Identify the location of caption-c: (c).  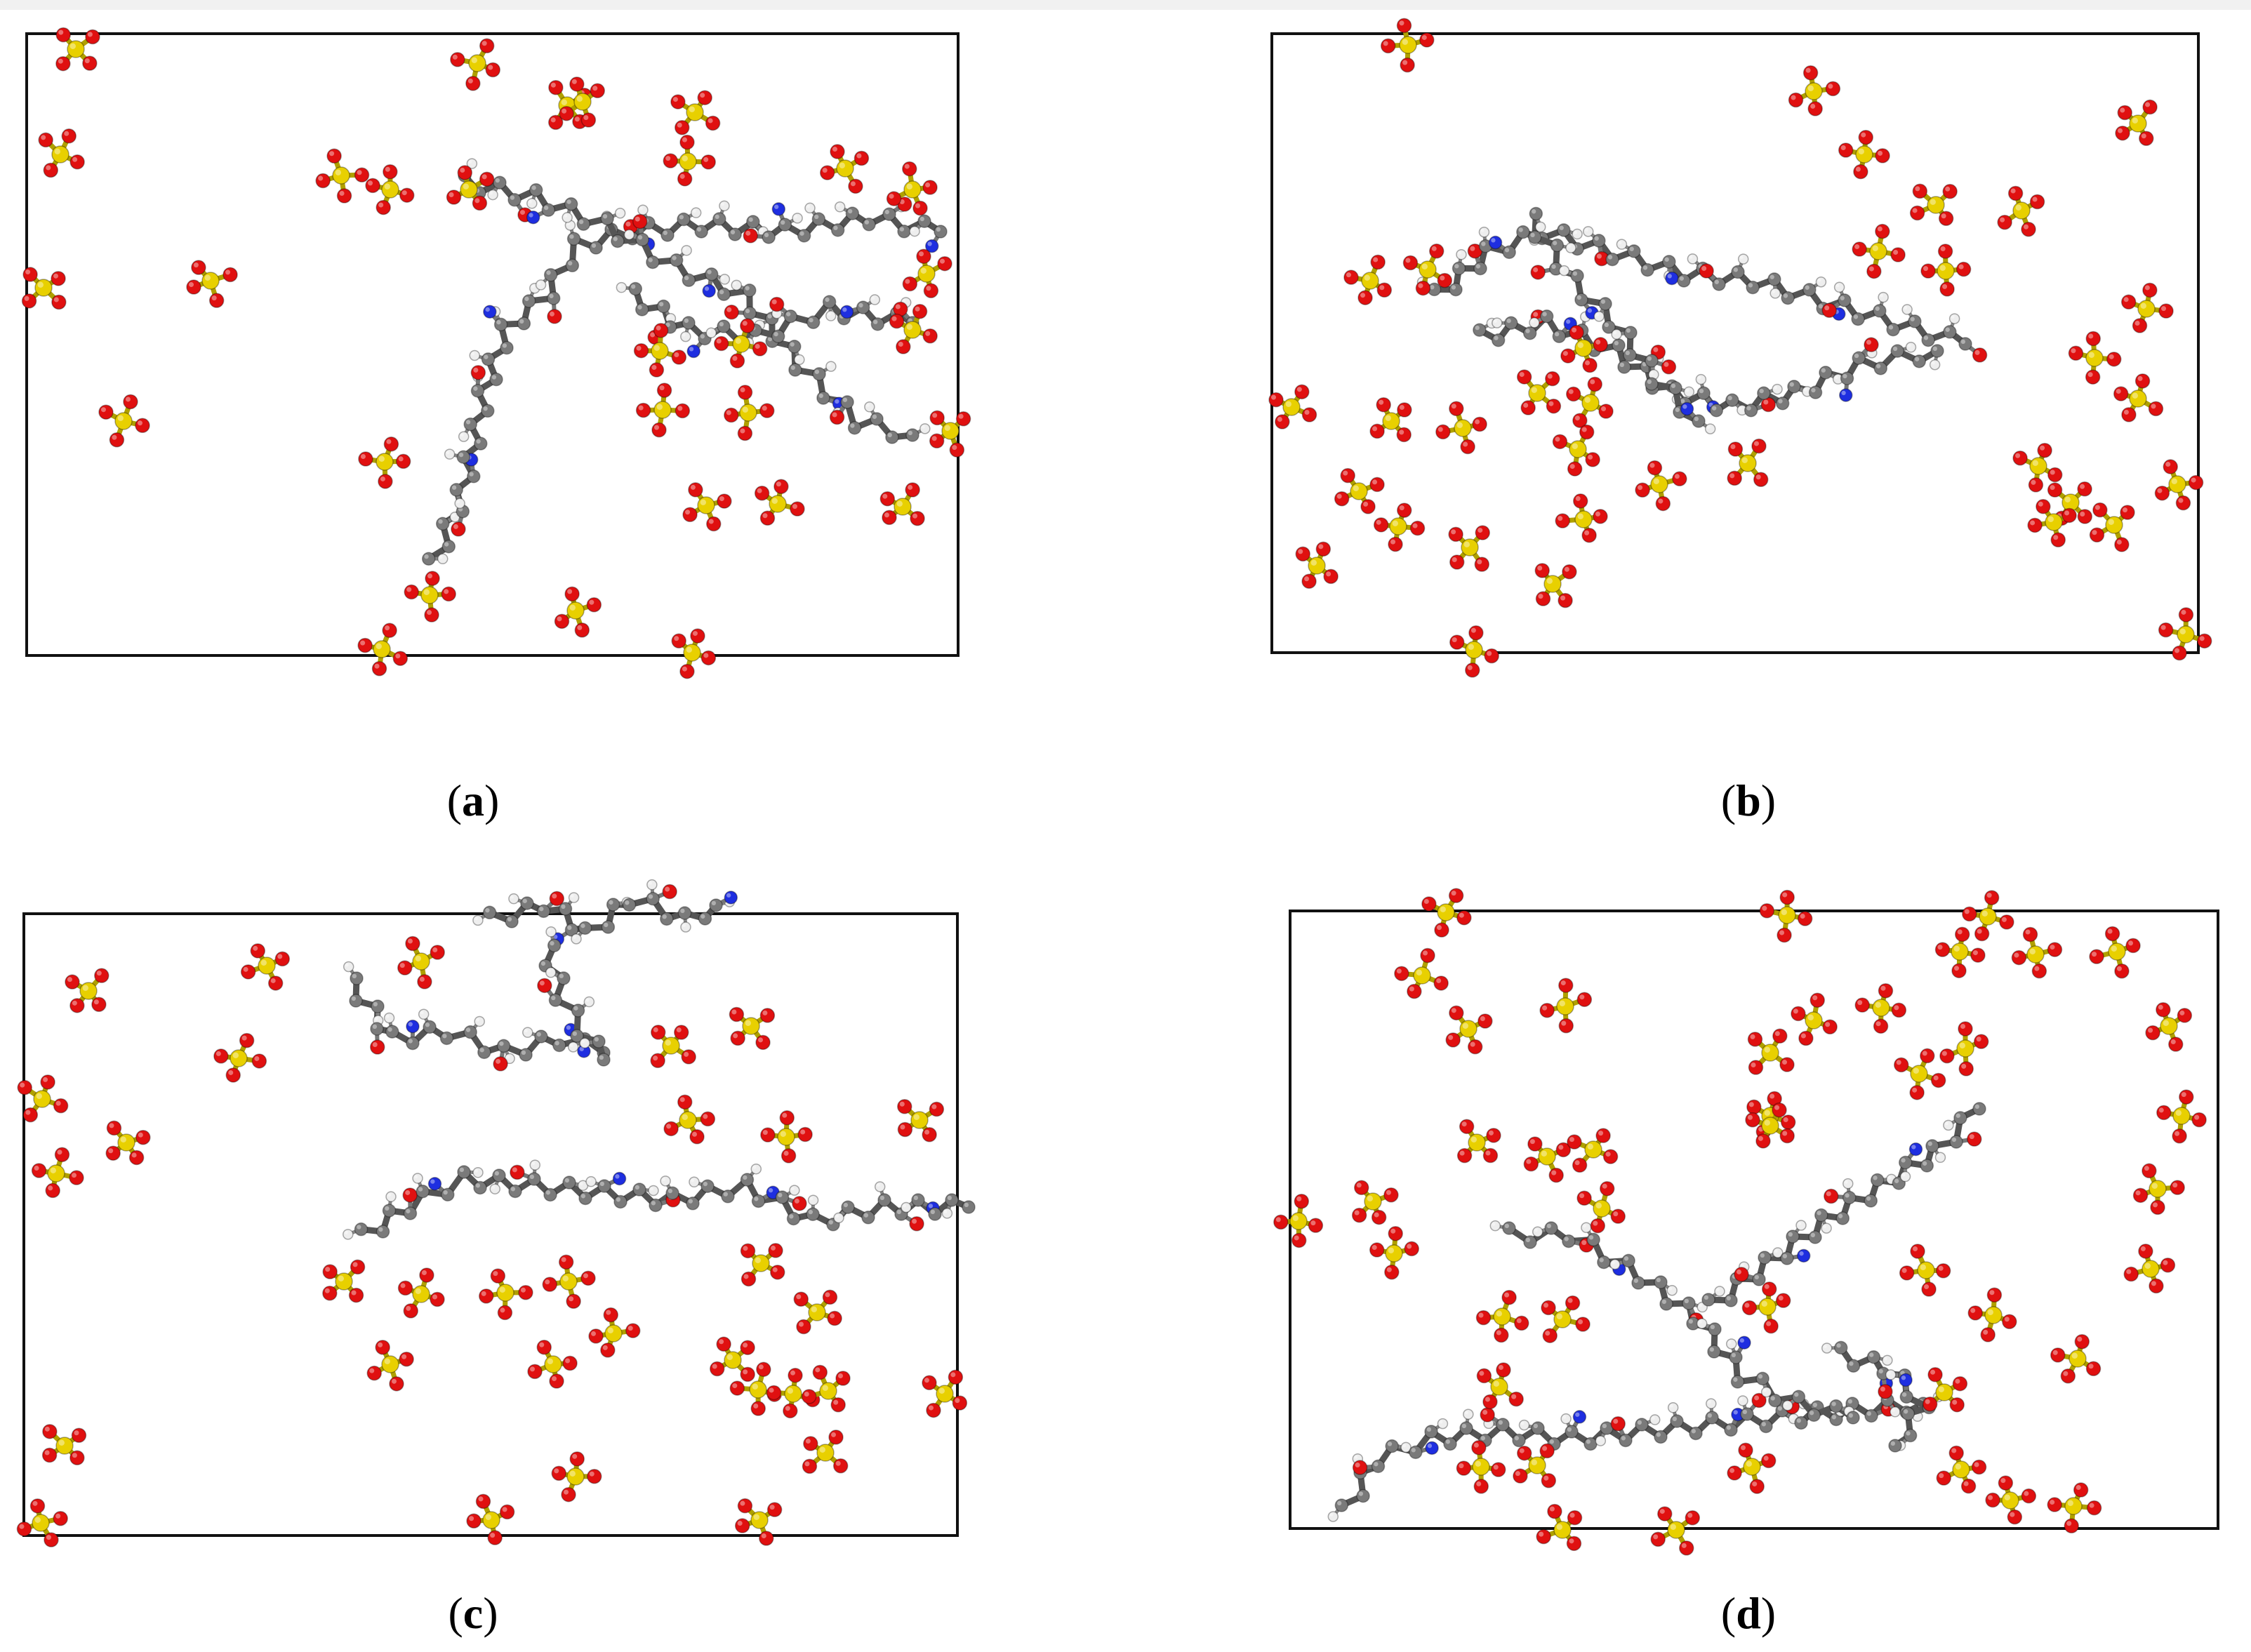
(473, 1613).